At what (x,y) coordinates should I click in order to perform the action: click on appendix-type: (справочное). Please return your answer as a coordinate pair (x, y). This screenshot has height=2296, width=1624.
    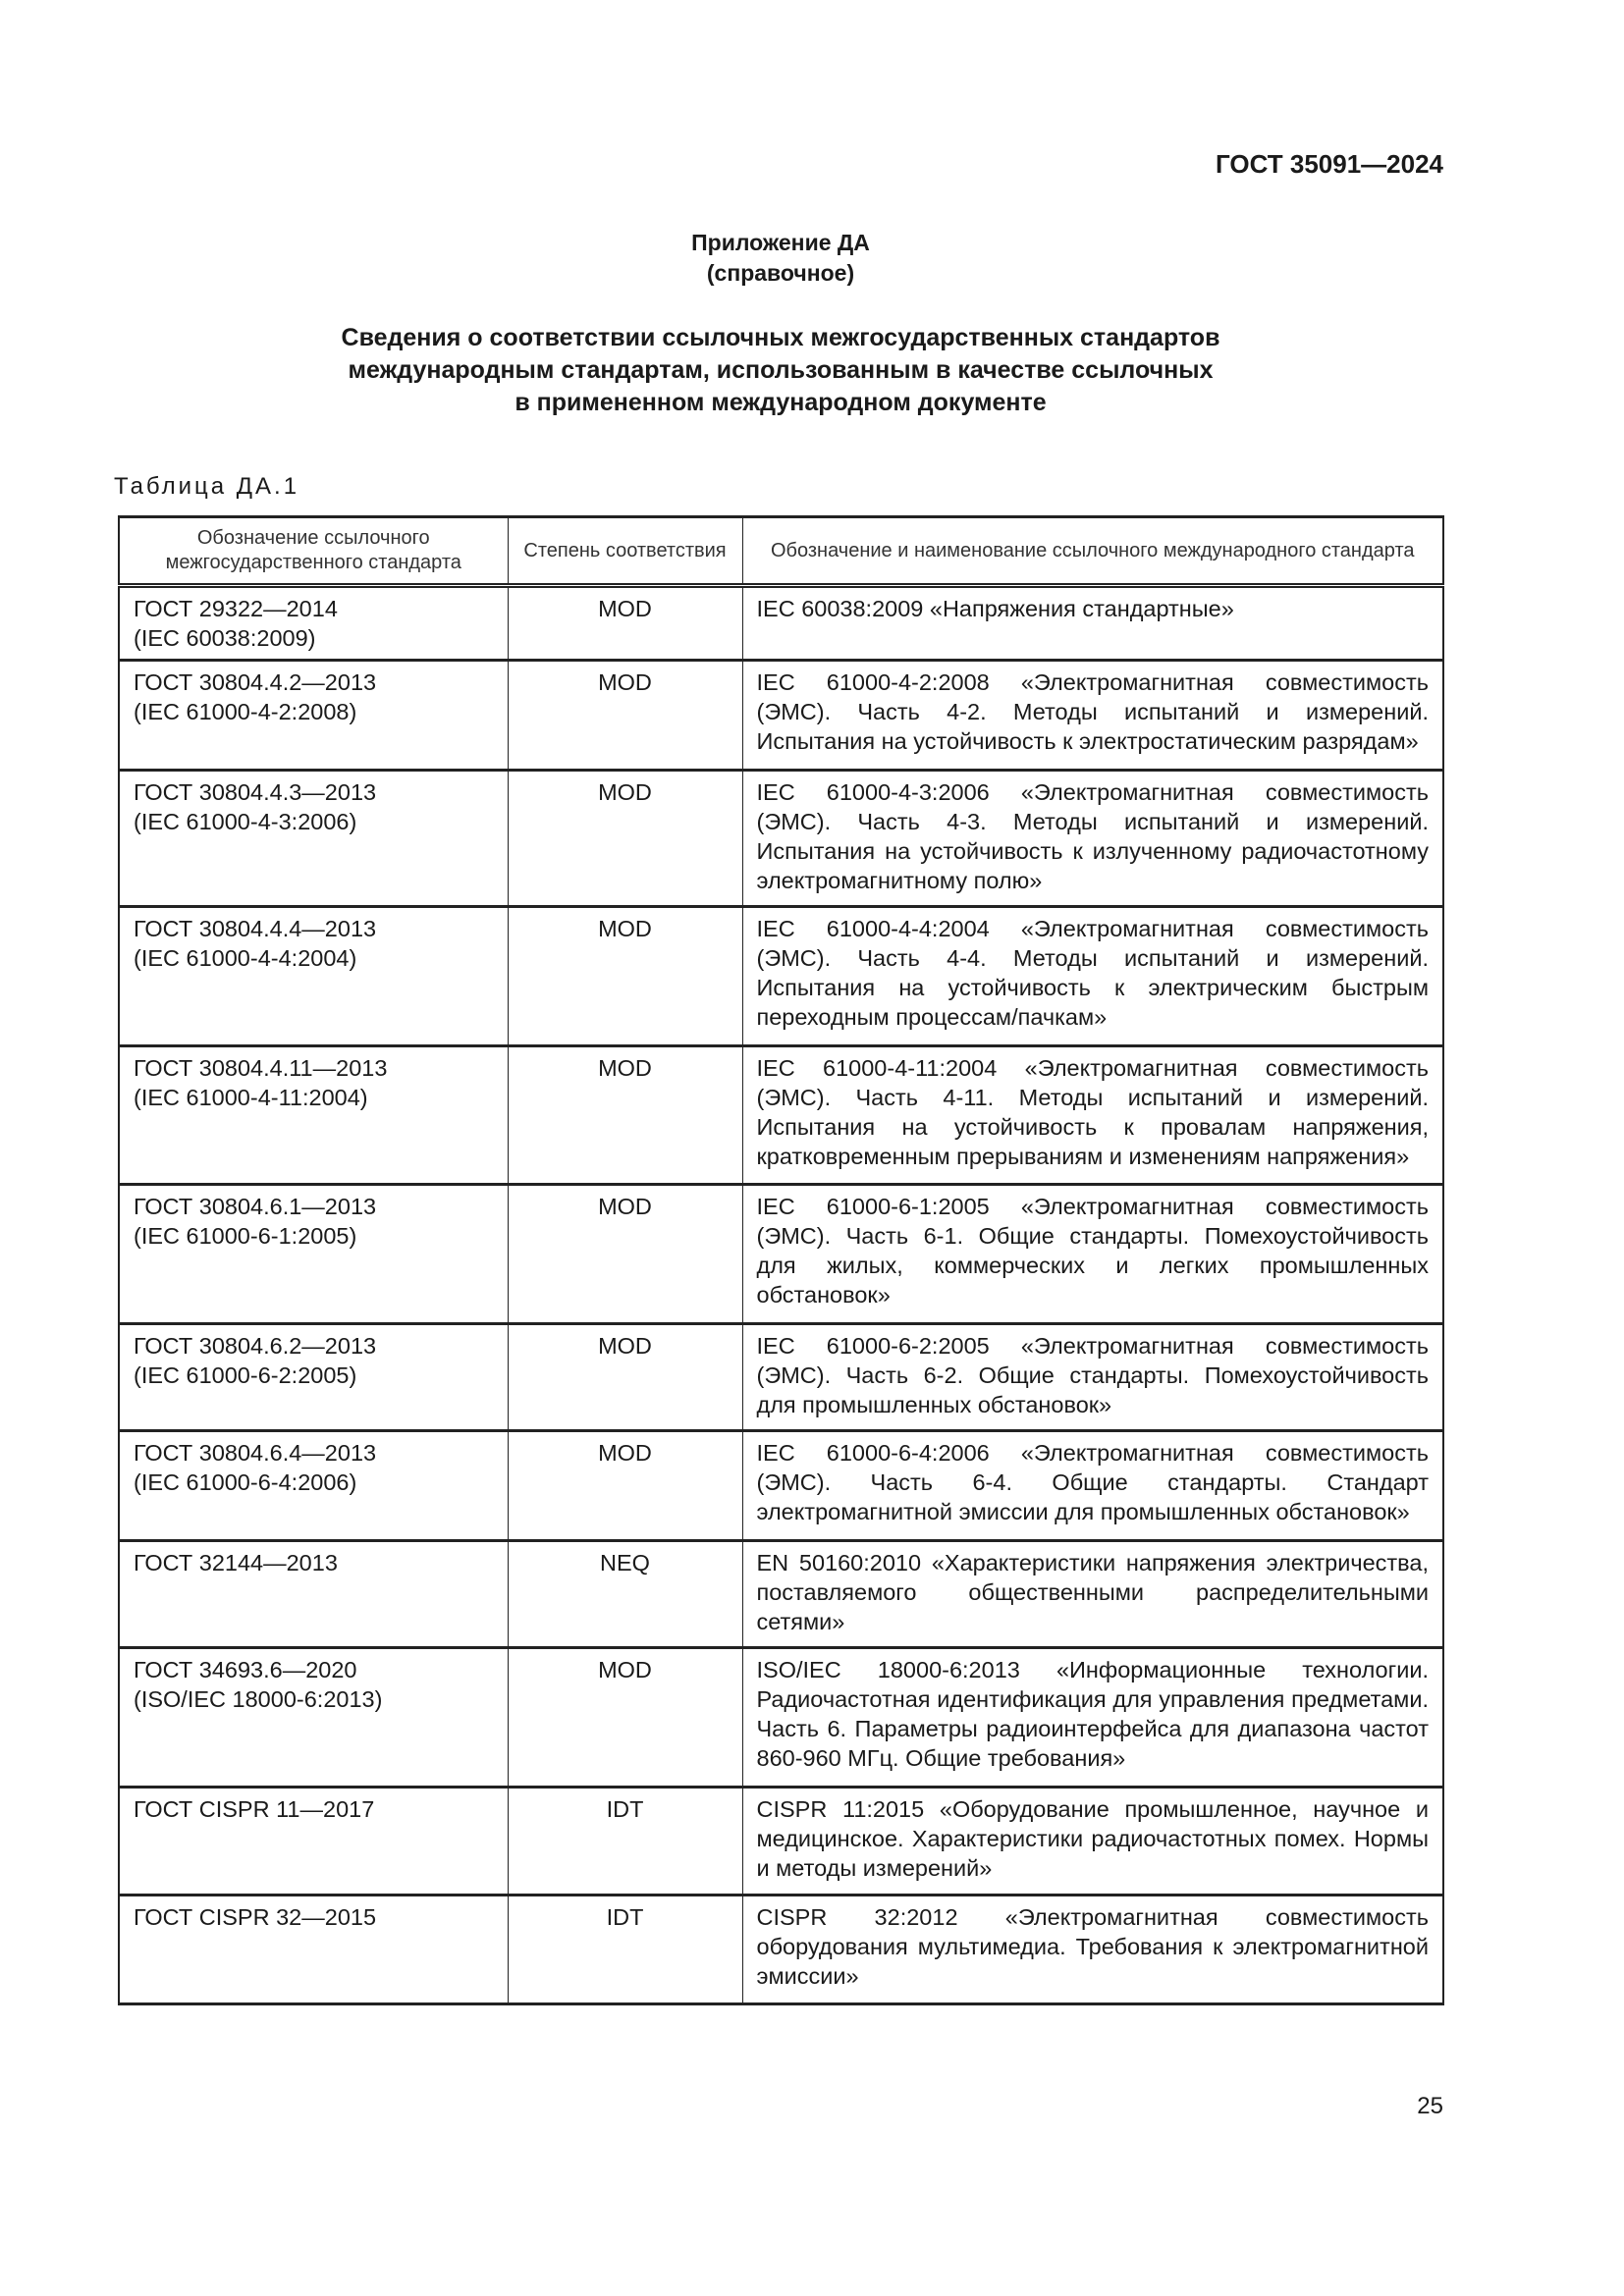
    Looking at the image, I should click on (780, 273).